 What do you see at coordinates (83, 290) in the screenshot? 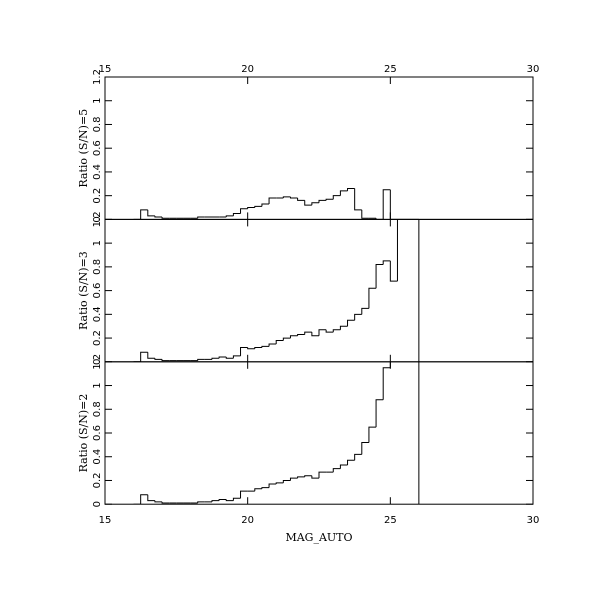
I see `y-axis-label: Ratio (S/N)=3` at bounding box center [83, 290].